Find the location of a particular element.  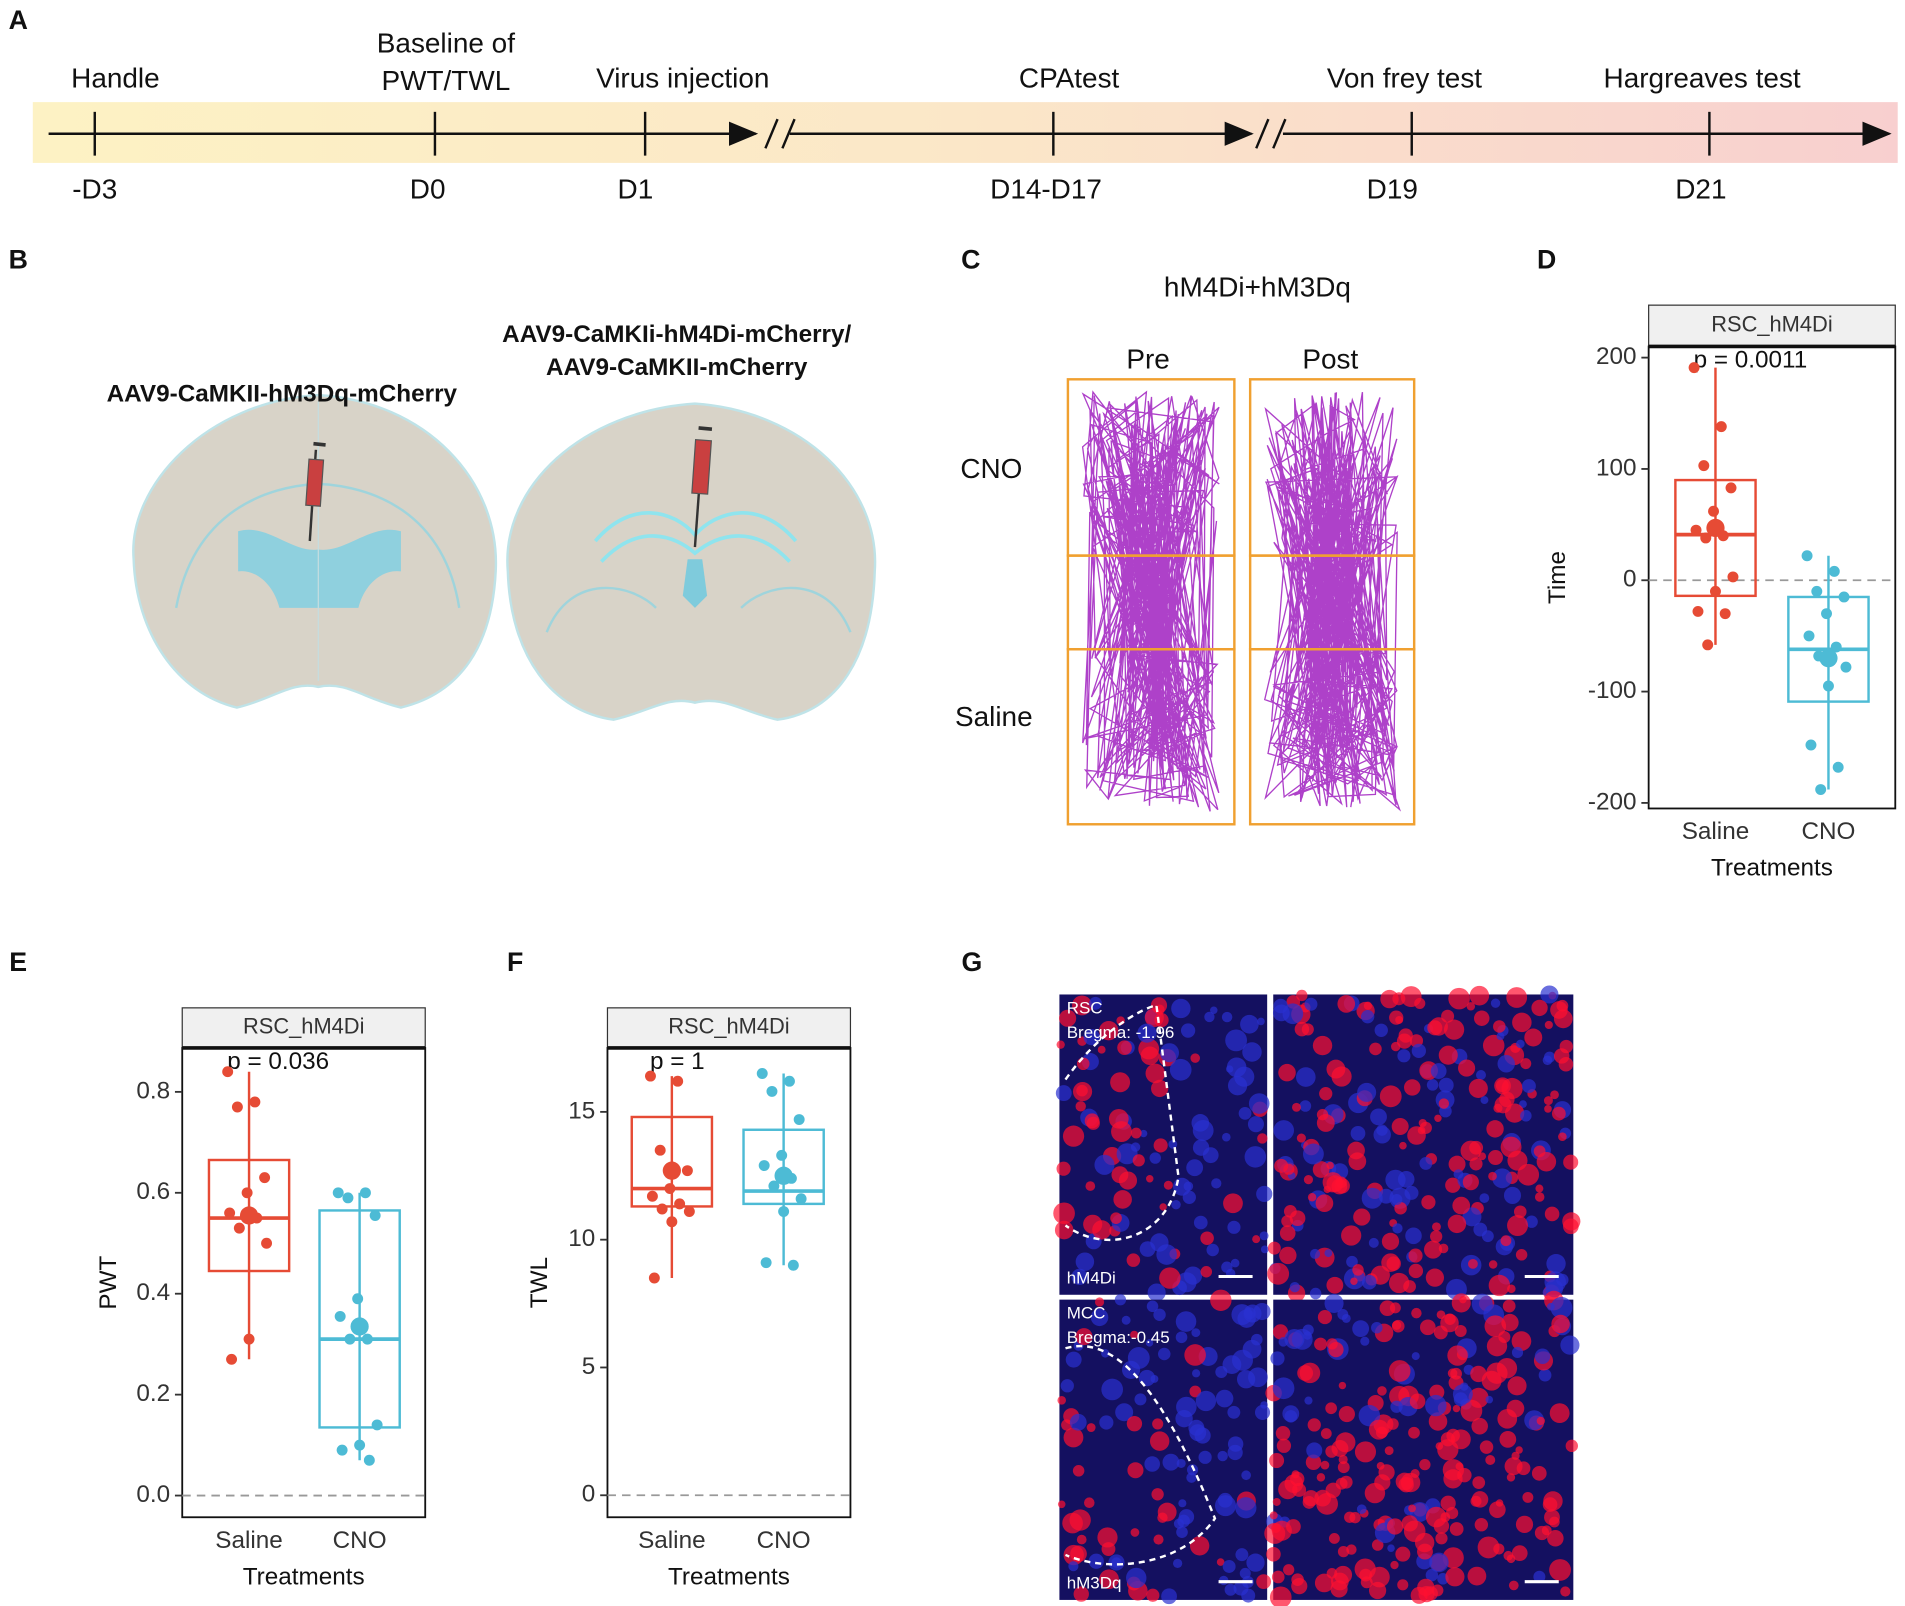

roi-outline is located at coordinates (1141, 1455).